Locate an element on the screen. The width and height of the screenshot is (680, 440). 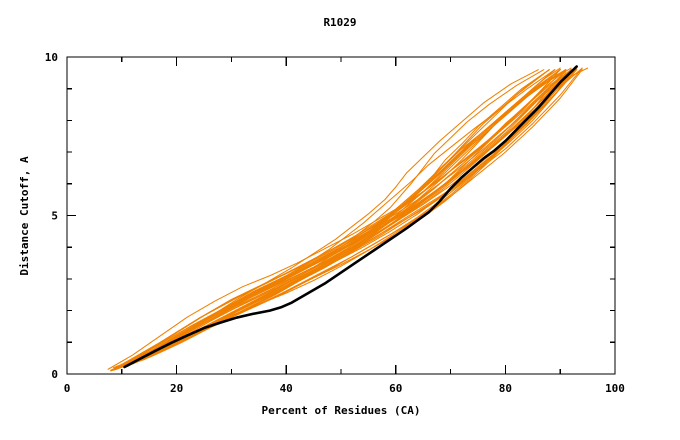
page-title: R1029 is located at coordinates (339, 22).